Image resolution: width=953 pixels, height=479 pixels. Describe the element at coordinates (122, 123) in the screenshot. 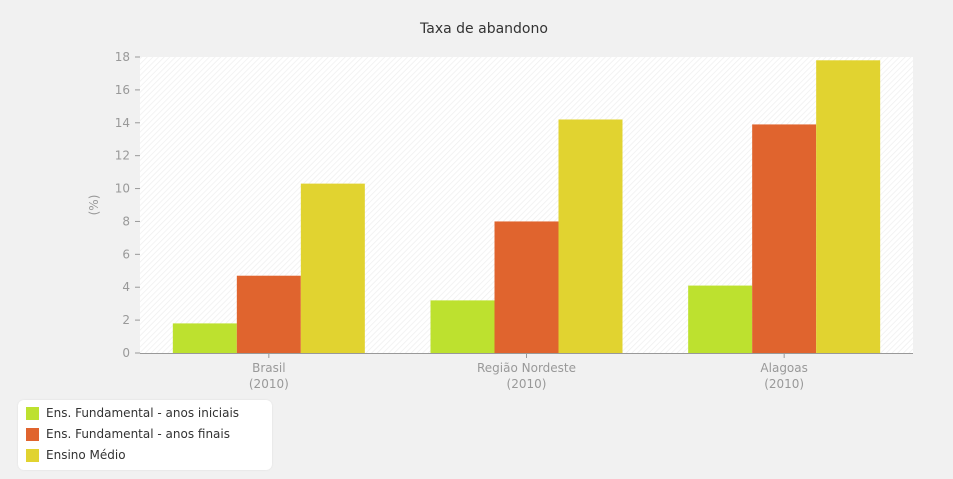

I see `y-tick-label: 14` at that location.